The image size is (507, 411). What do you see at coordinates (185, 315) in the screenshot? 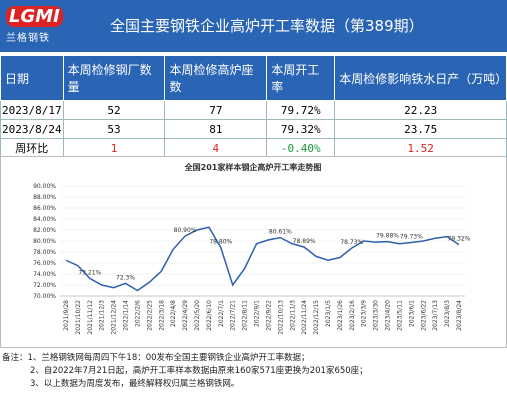
I see `x-tick-label: 2022/4/29` at bounding box center [185, 315].